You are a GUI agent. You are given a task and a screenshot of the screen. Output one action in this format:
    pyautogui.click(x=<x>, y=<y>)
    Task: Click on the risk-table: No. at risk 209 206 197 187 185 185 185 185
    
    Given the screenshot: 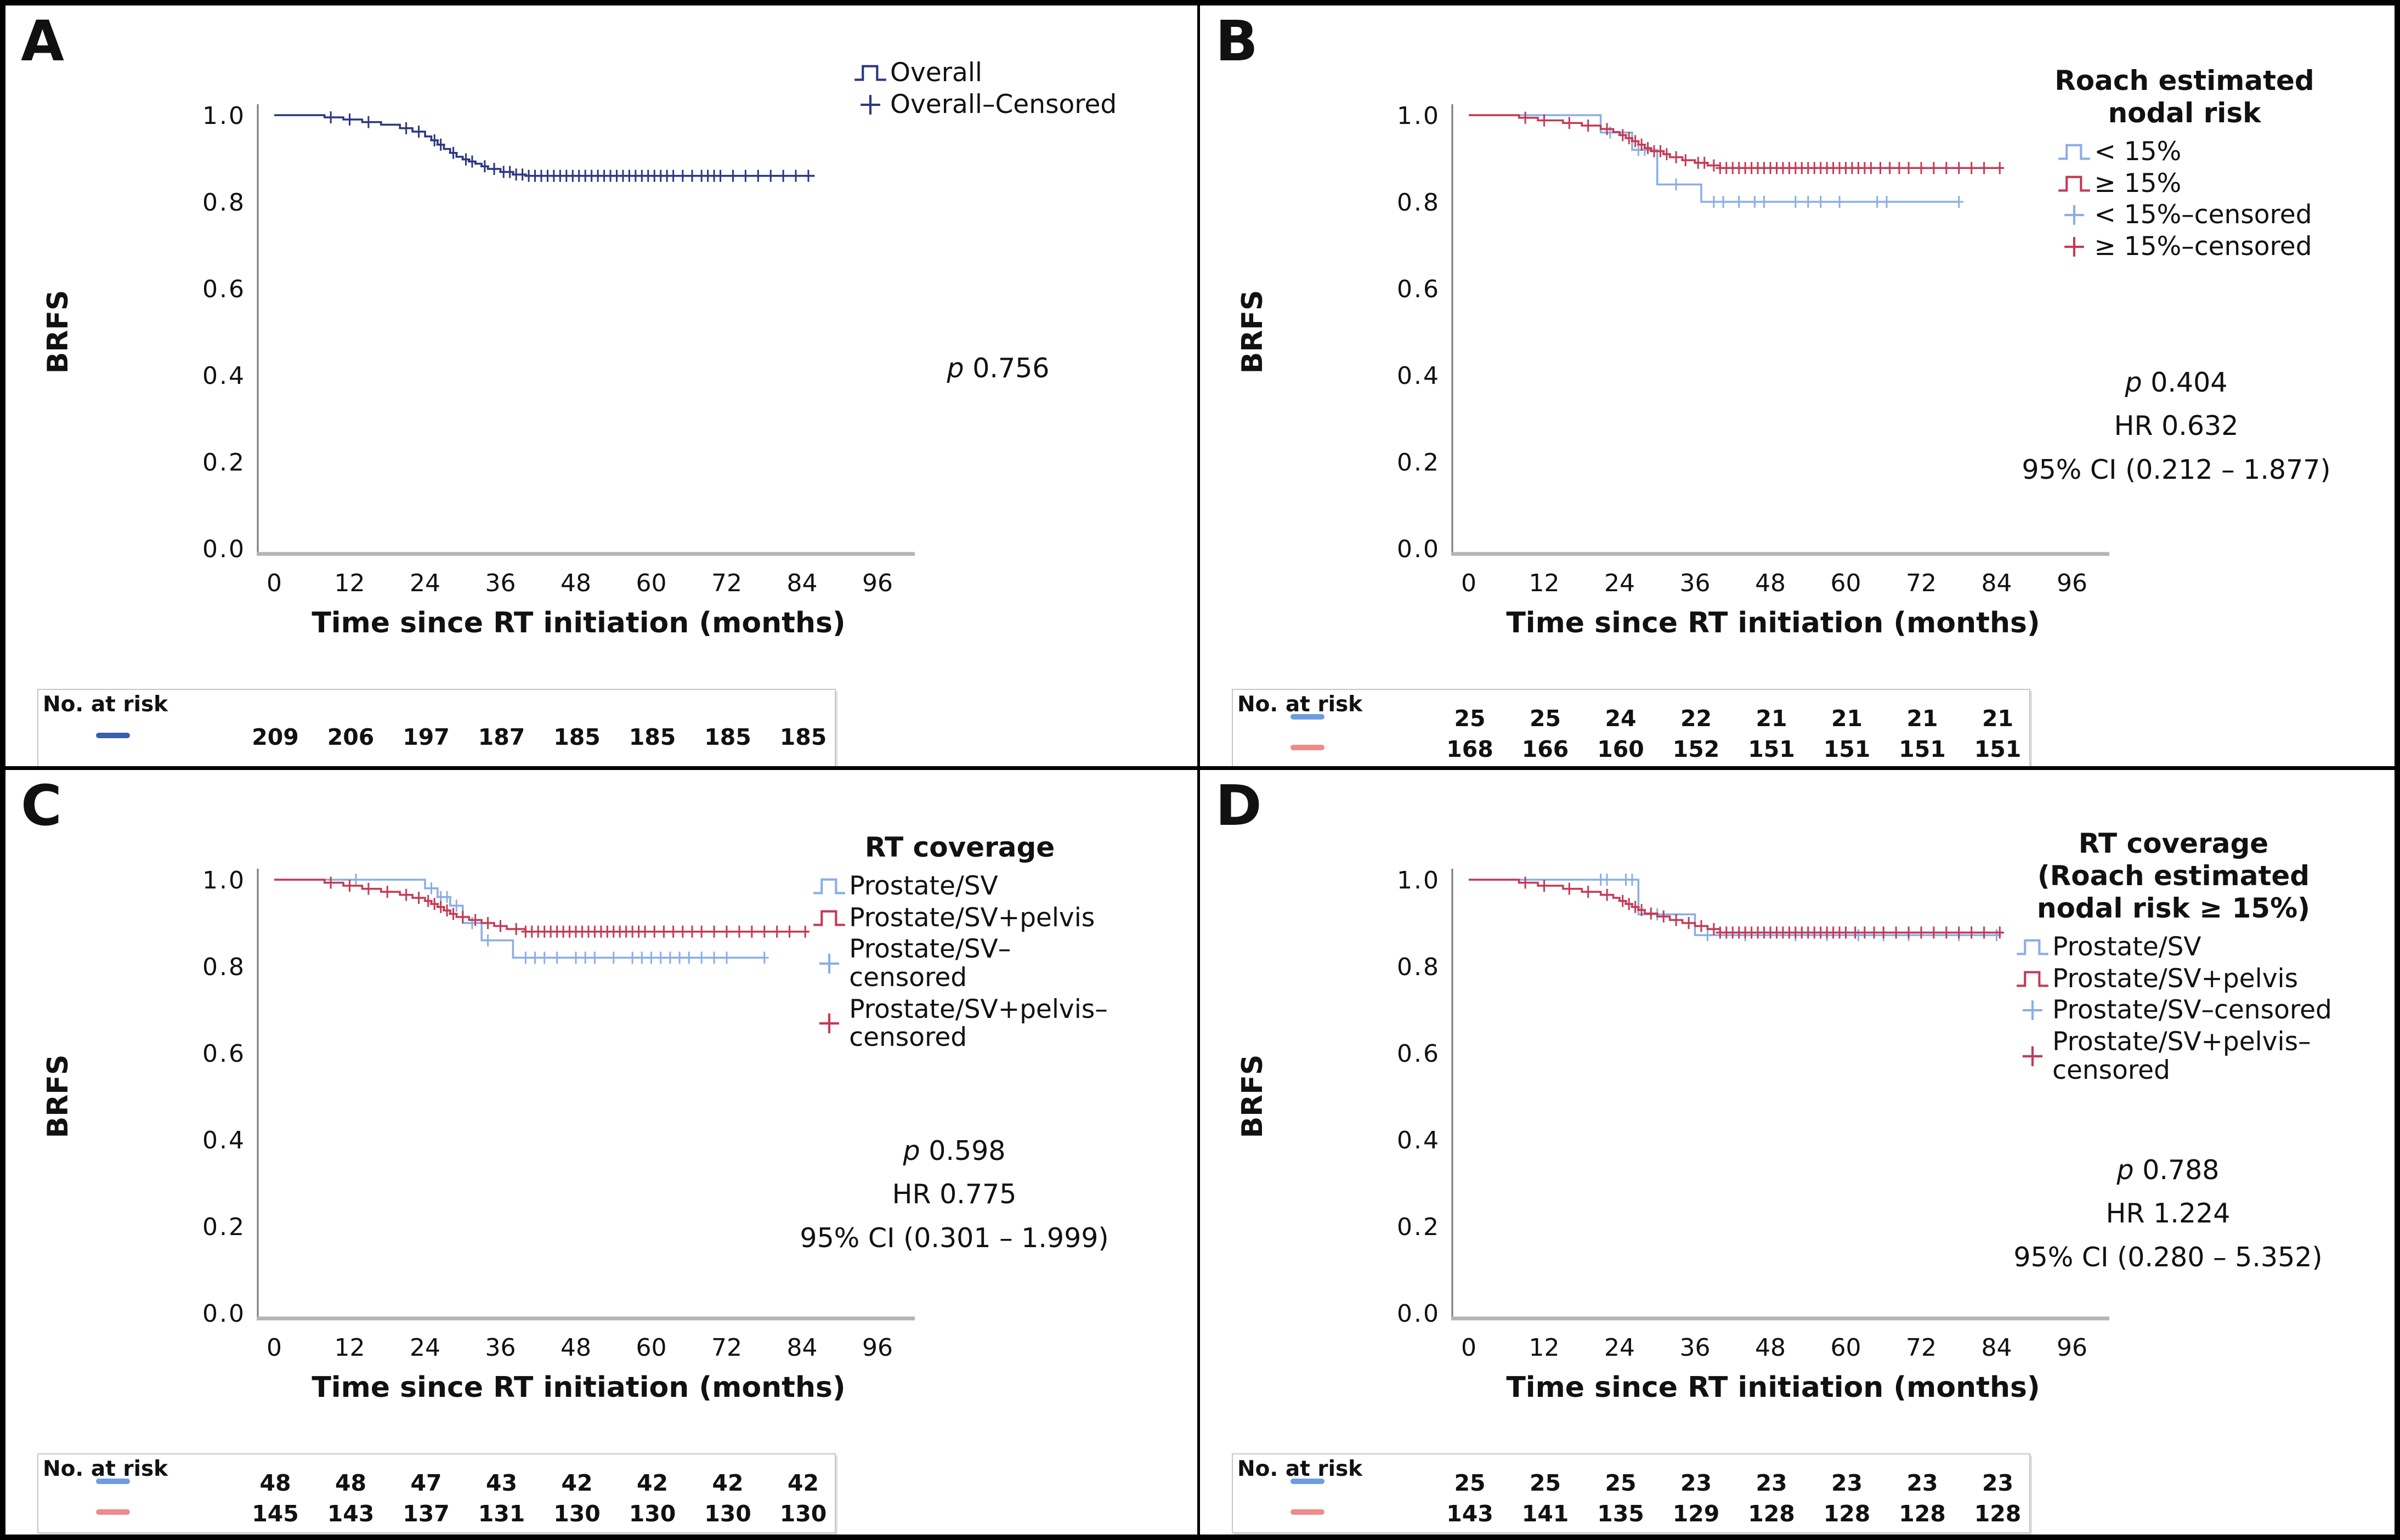 What is the action you would take?
    pyautogui.click(x=436, y=727)
    